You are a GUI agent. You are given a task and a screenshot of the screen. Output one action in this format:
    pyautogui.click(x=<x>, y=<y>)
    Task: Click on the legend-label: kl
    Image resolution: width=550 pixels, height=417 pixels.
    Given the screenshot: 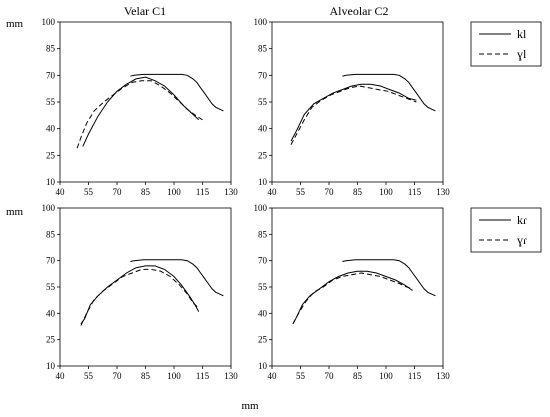 What is the action you would take?
    pyautogui.click(x=522, y=34)
    